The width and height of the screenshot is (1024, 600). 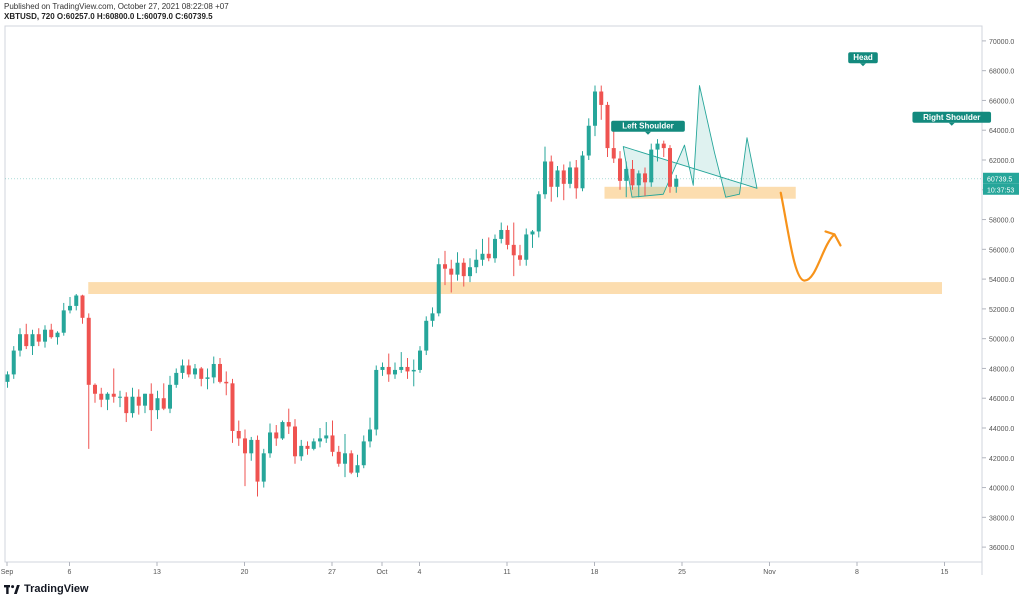 I want to click on price-tick-label: 64000.0, so click(x=1001, y=131).